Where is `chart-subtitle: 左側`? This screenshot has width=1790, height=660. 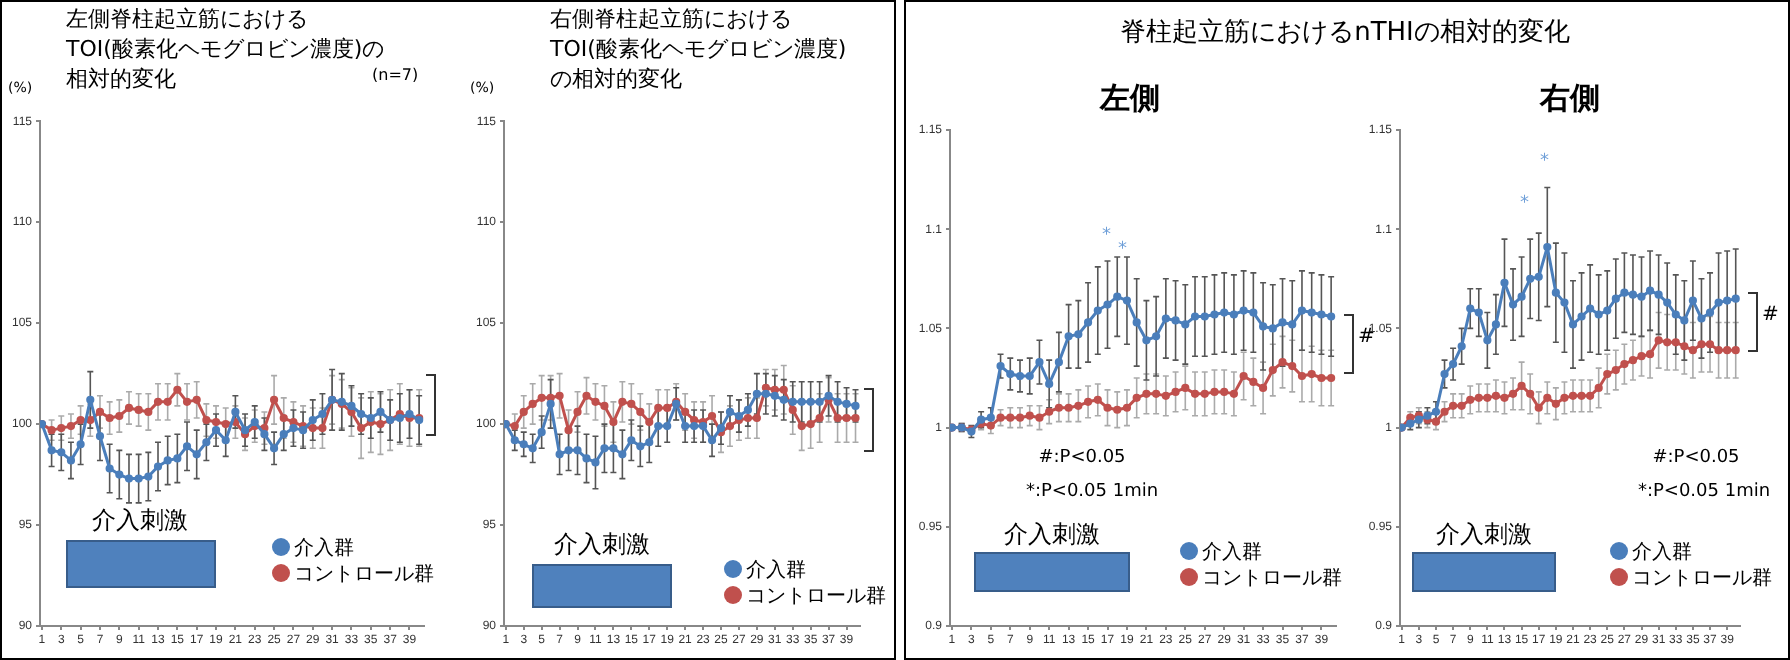 chart-subtitle: 左側 is located at coordinates (1129, 99).